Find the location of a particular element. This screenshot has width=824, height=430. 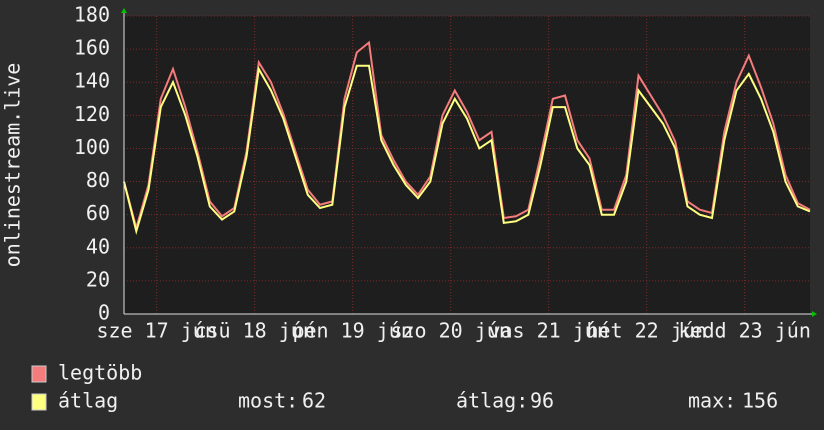

stat-label: max: is located at coordinates (712, 401).